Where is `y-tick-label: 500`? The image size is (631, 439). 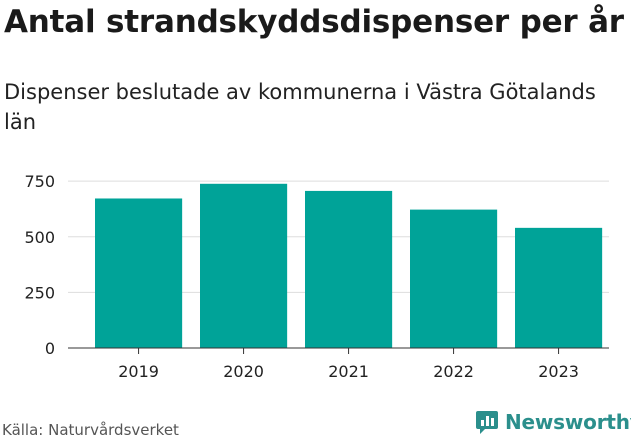 y-tick-label: 500 is located at coordinates (39, 237).